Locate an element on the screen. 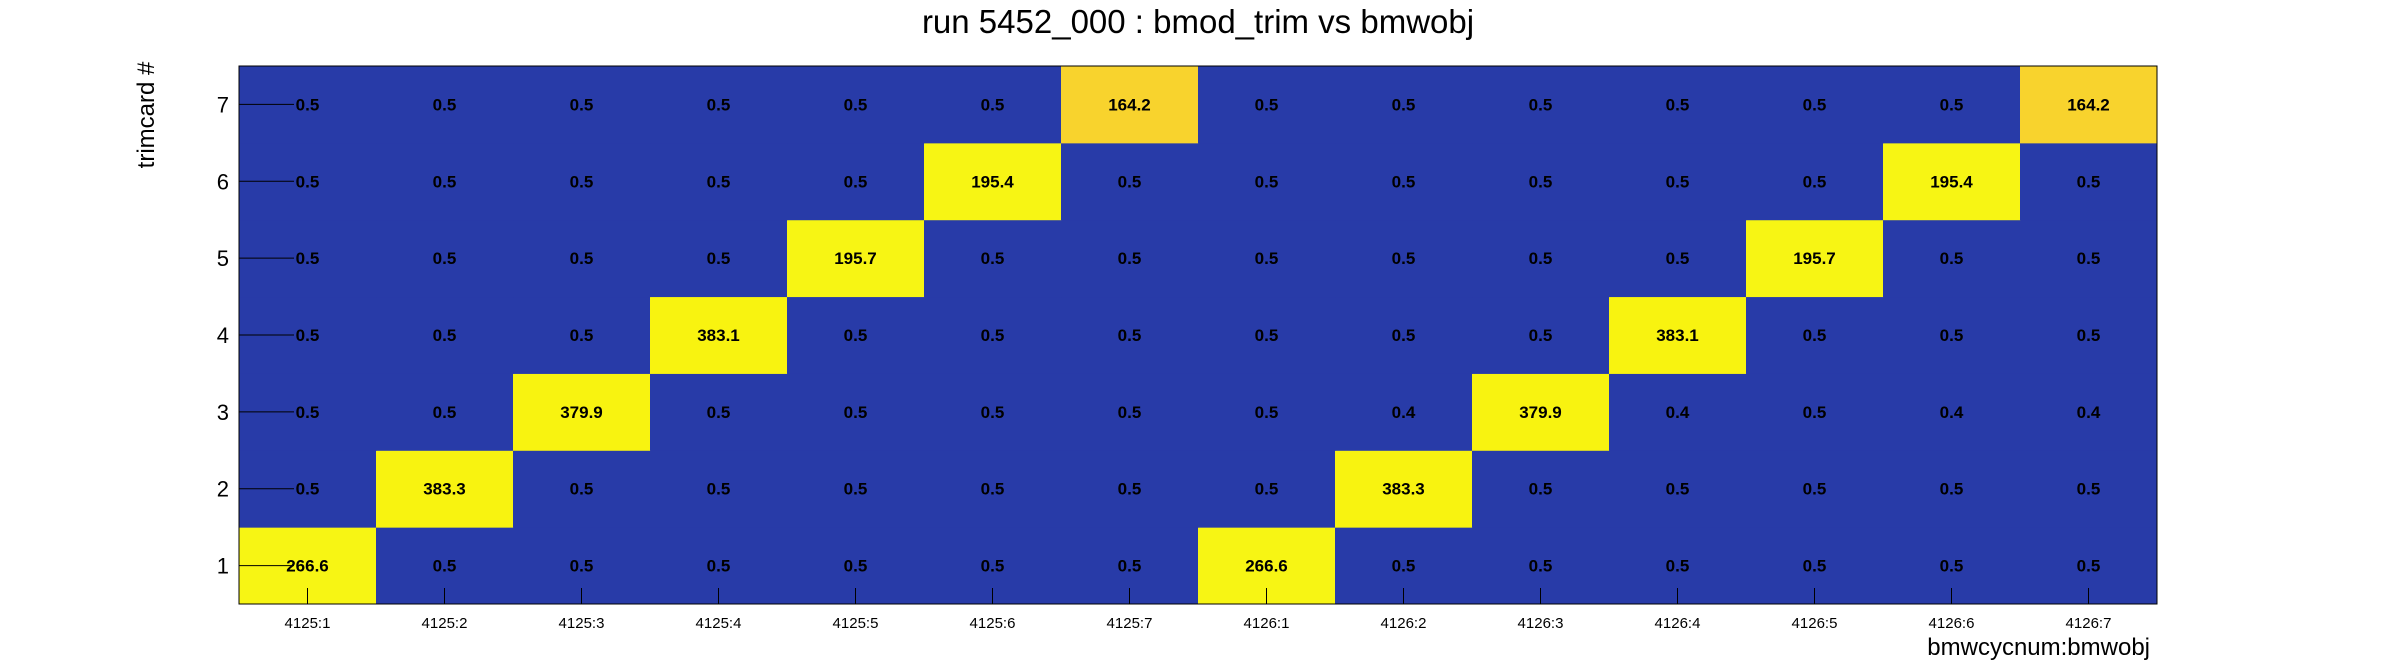 The image size is (2396, 672). cell-value-label: 383.3 is located at coordinates (1403, 489).